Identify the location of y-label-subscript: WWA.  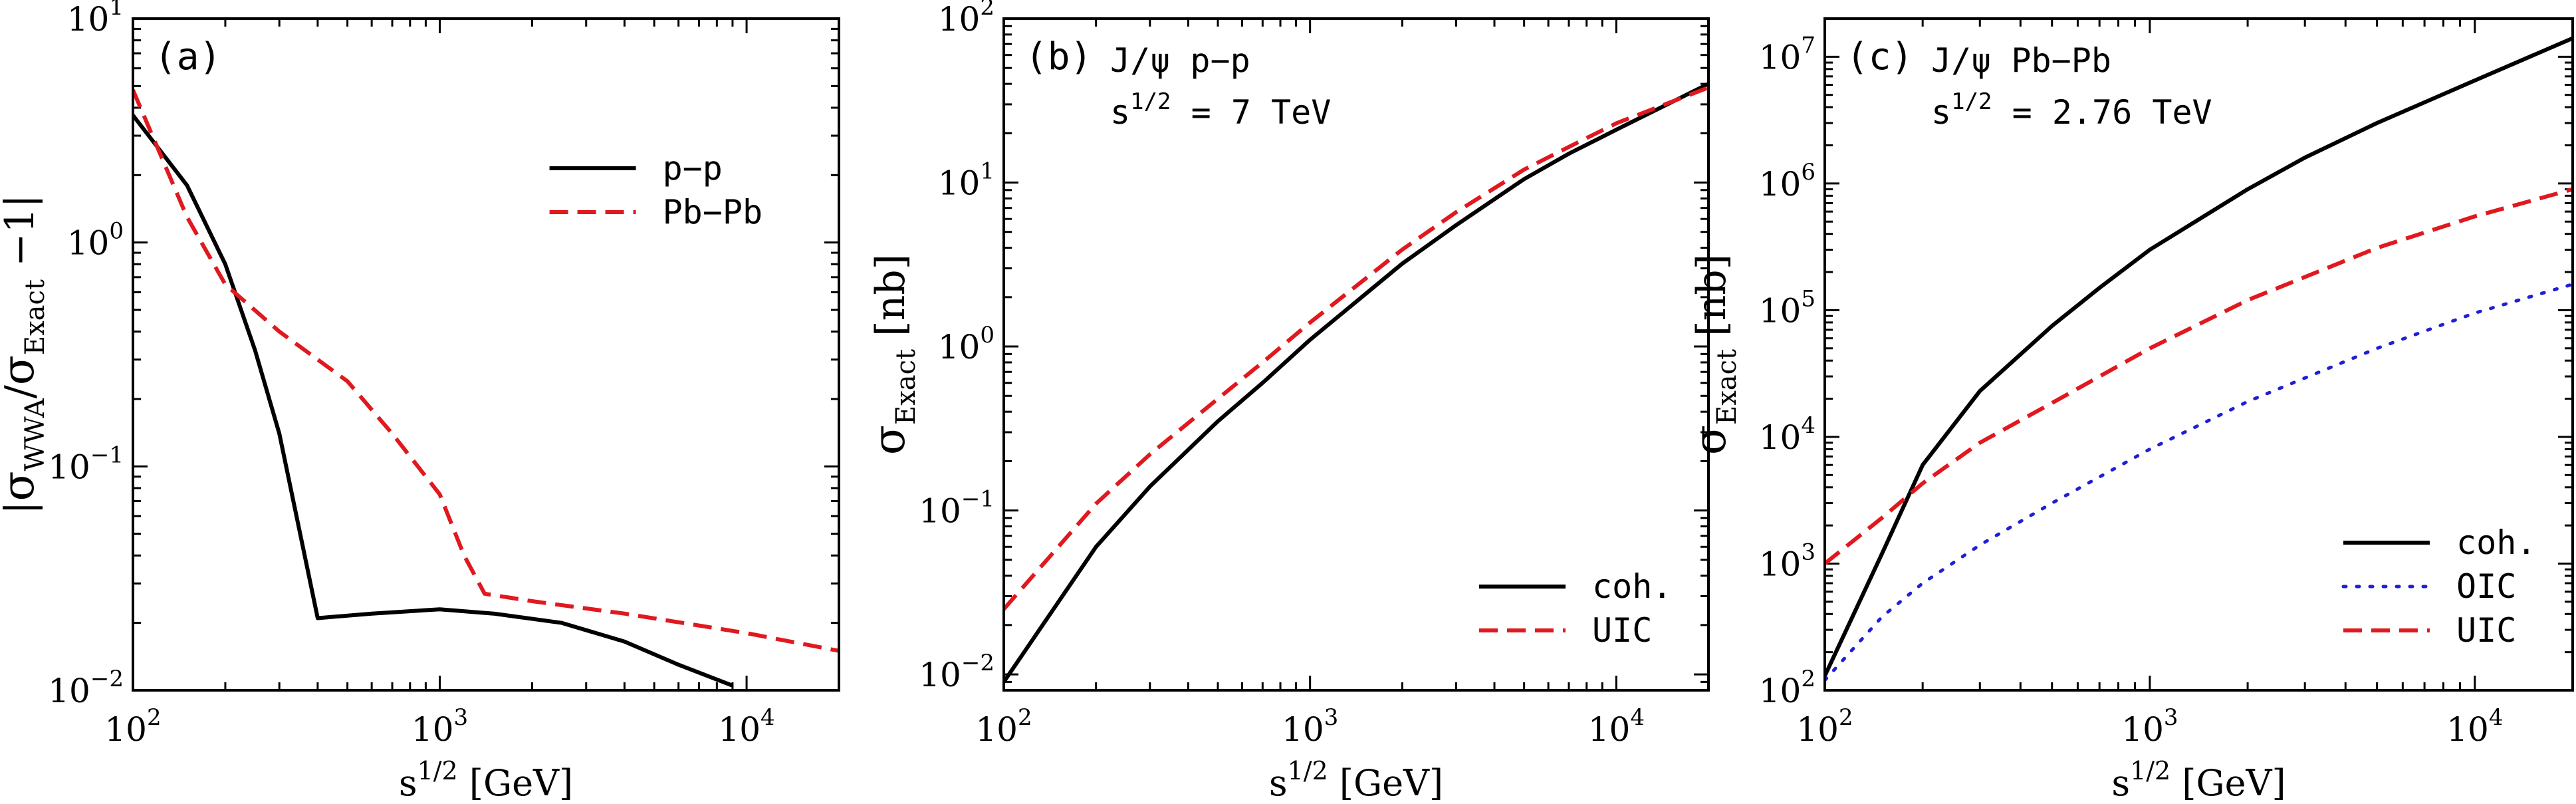
(35, 434).